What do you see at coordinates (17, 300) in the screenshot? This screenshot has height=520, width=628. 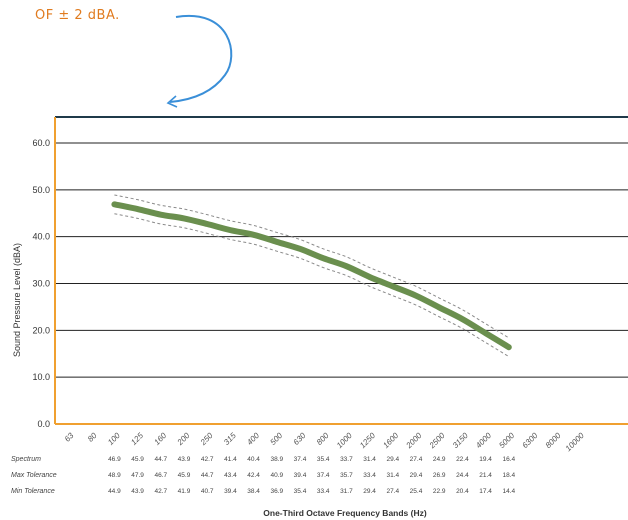 I see `y-axis-label: Sound Pressure Level (dBA)` at bounding box center [17, 300].